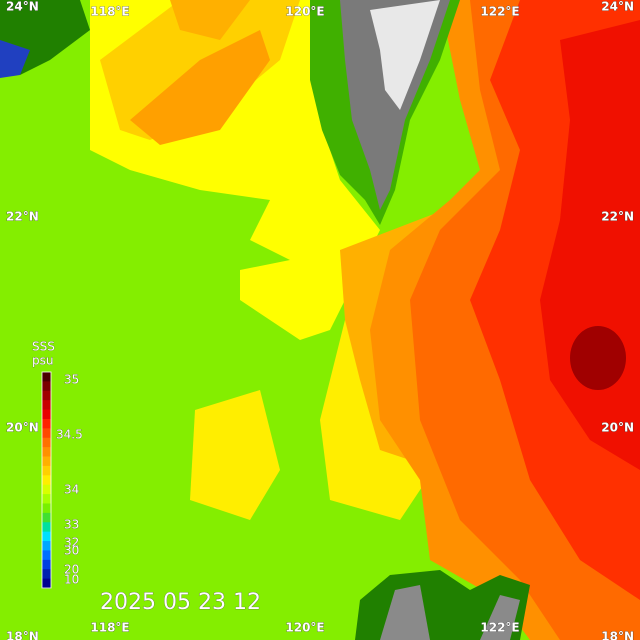  I want to click on timestamp: 2025 05 23 12, so click(180, 602).